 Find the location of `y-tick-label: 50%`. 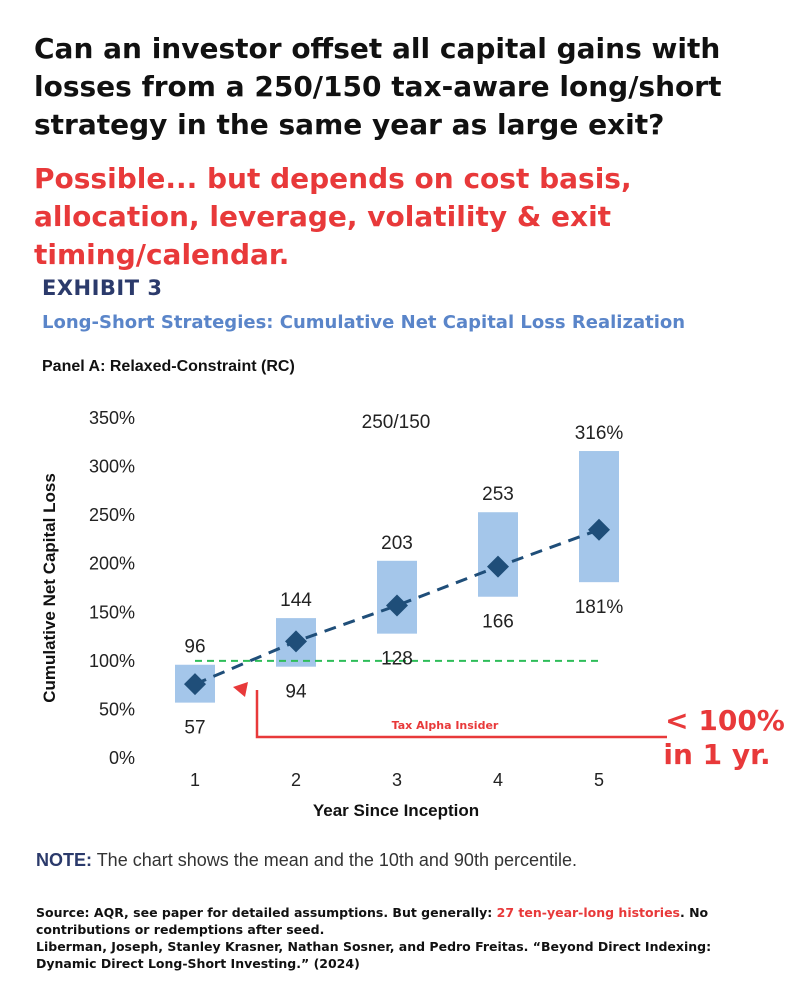

y-tick-label: 50% is located at coordinates (117, 709).